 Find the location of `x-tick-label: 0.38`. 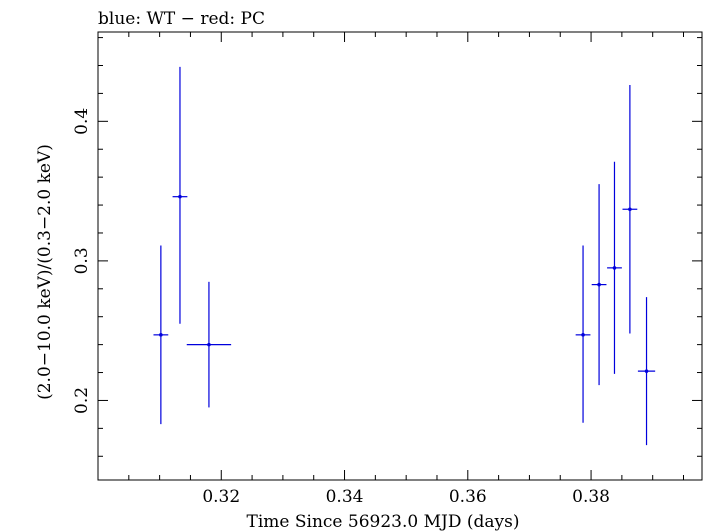

x-tick-label: 0.38 is located at coordinates (591, 497).